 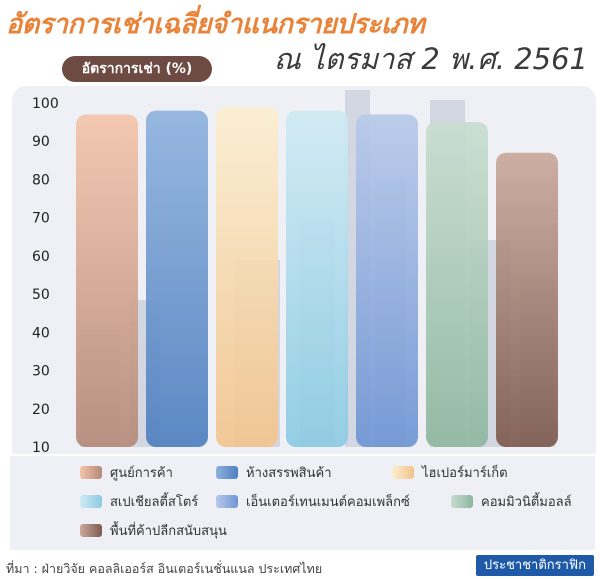 I want to click on y-tick-label: 60, so click(x=41, y=257).